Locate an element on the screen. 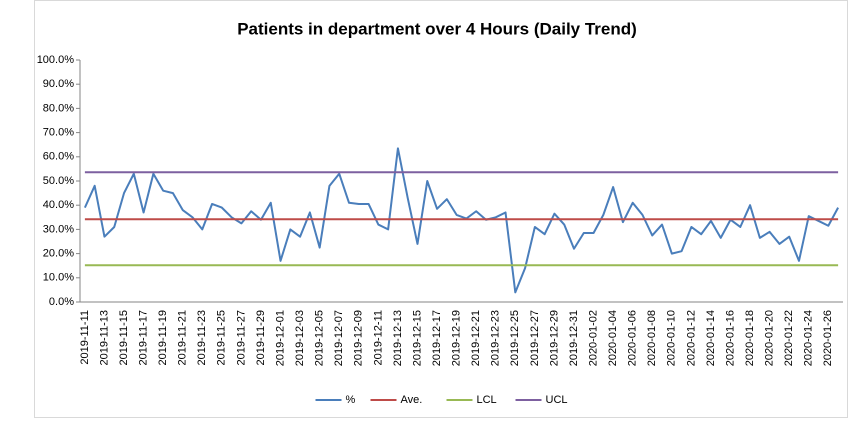 This screenshot has width=848, height=423. x-tick-label: 2019-12-11 is located at coordinates (378, 337).